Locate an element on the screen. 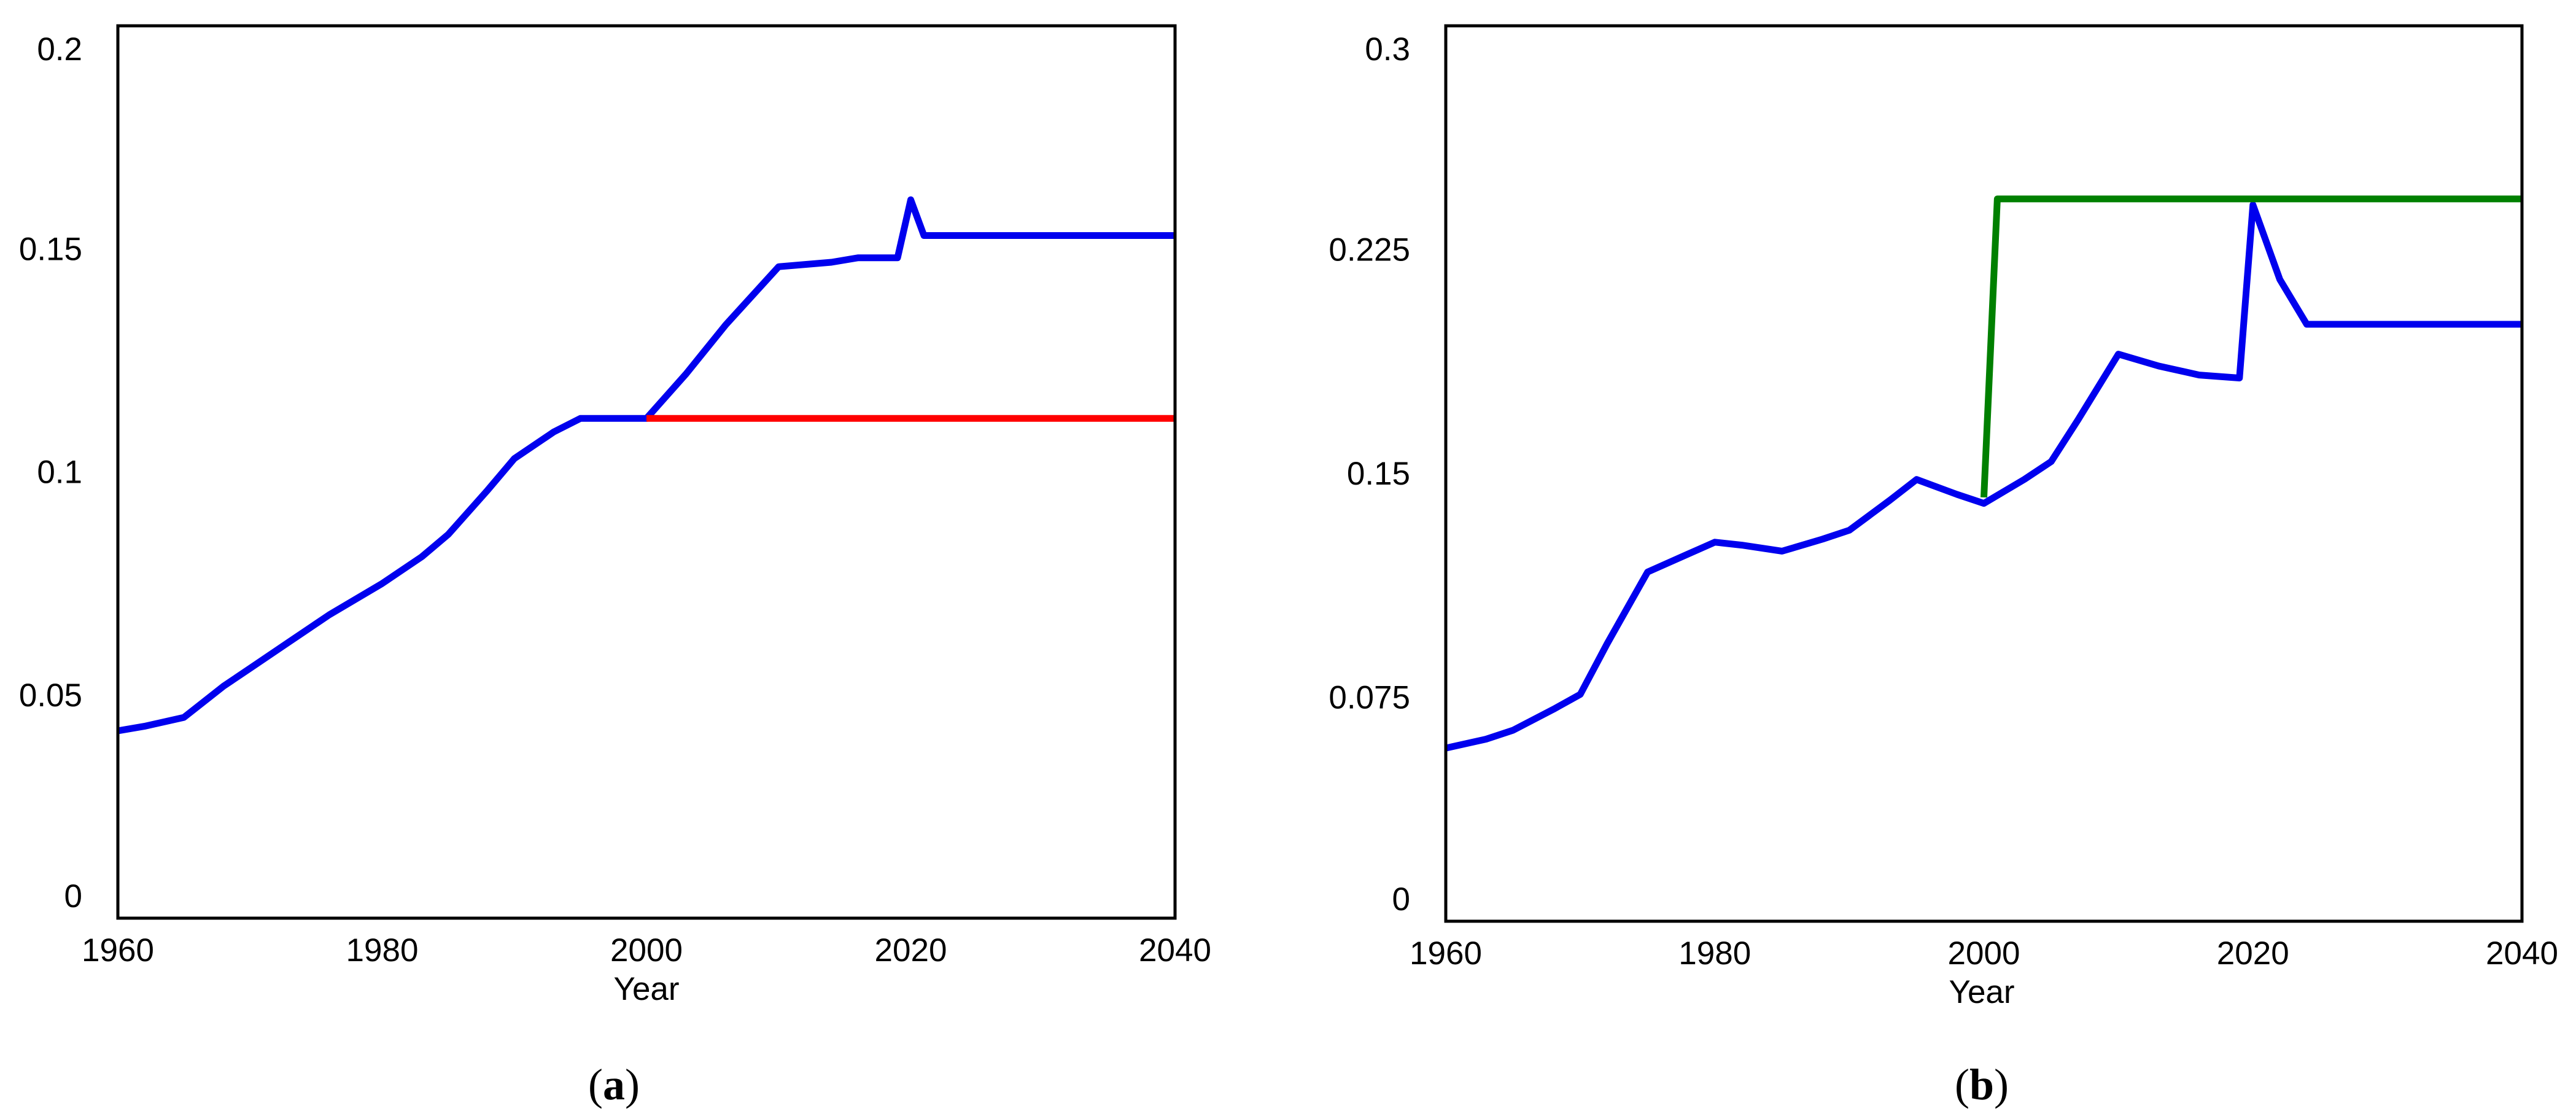 This screenshot has width=2576, height=1119. x-tick-label-a: 2000 is located at coordinates (646, 950).